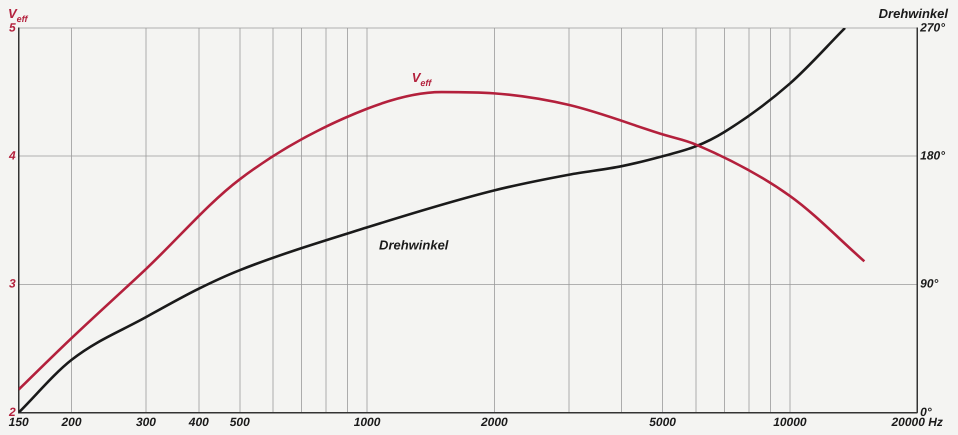 The image size is (958, 435). What do you see at coordinates (929, 283) in the screenshot?
I see `y2-tick-label: 90°` at bounding box center [929, 283].